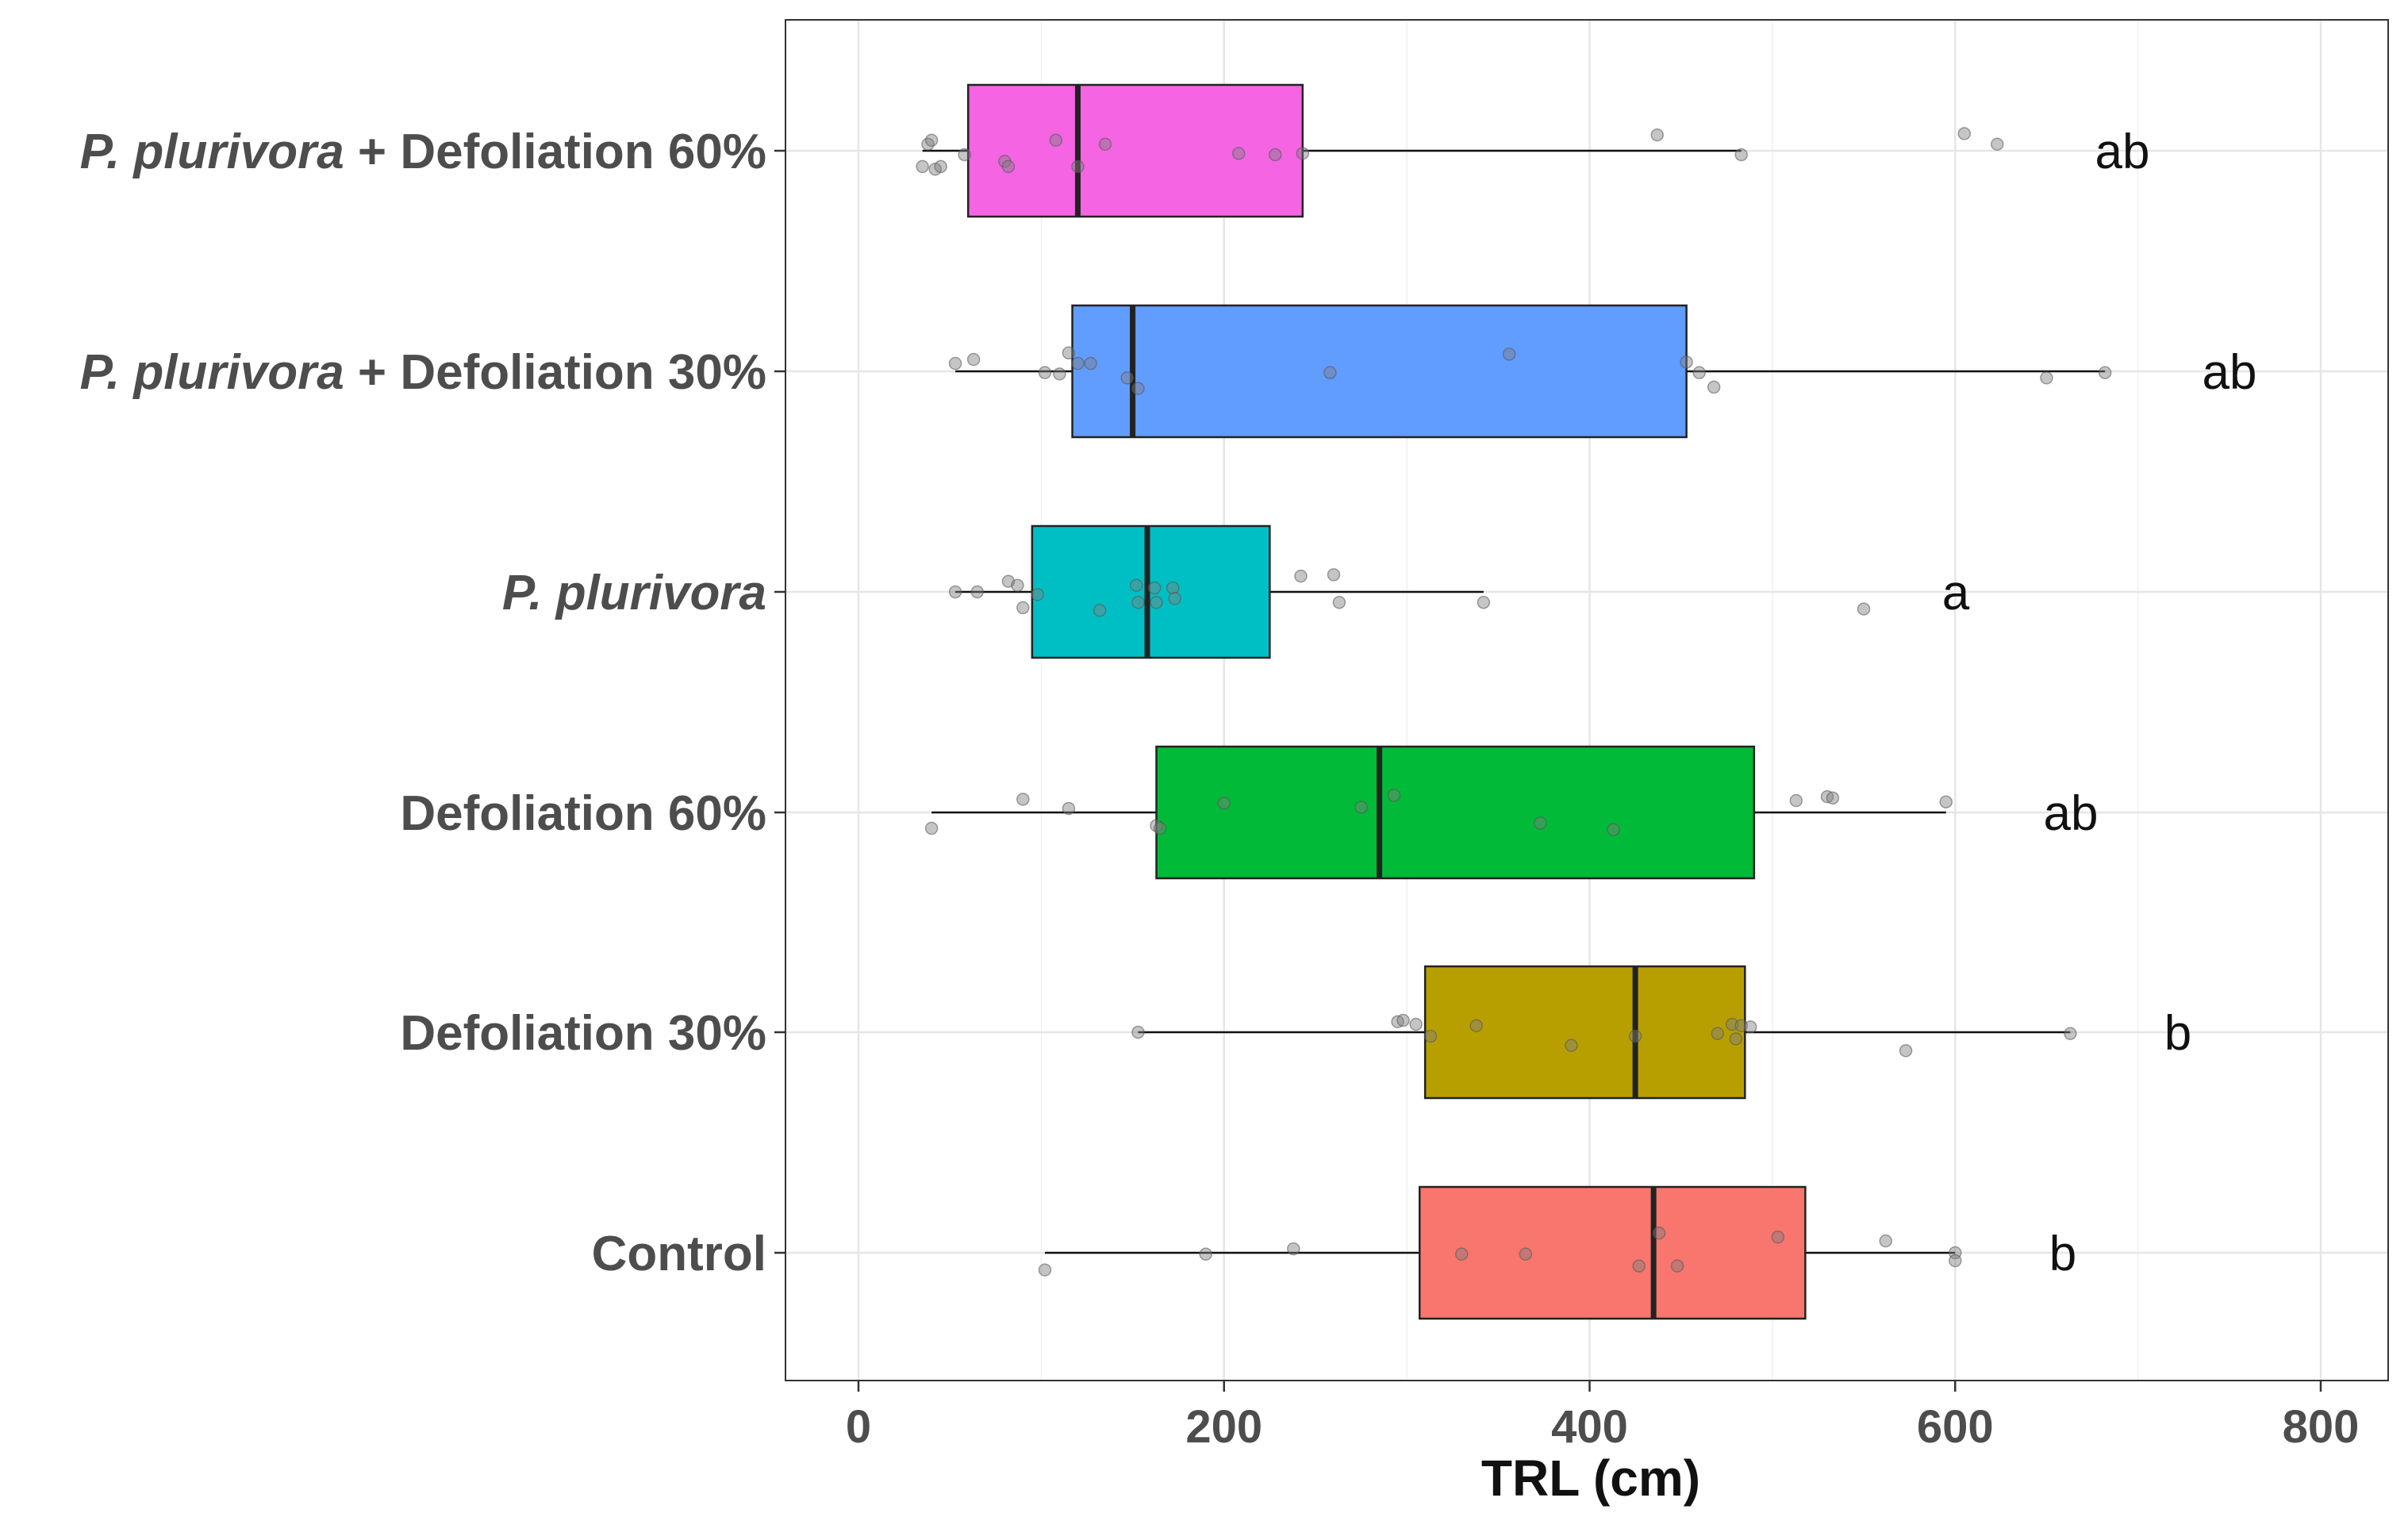 The height and width of the screenshot is (1517, 2408). I want to click on category-label-part: Defoliation 30%, so click(583, 1033).